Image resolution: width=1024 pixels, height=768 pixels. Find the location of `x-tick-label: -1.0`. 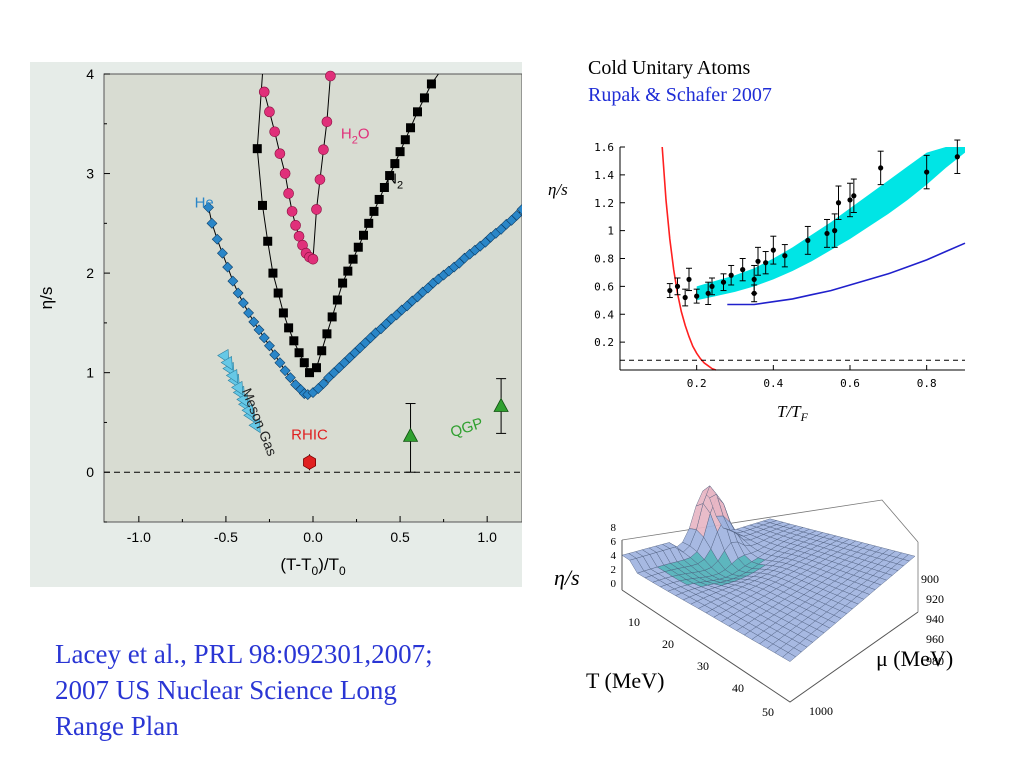

x-tick-label: -1.0 is located at coordinates (139, 537).